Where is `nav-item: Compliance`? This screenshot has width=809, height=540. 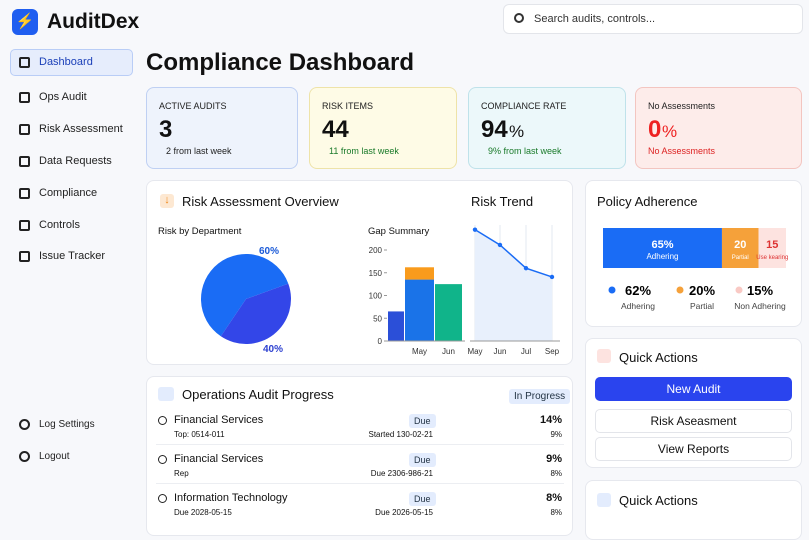 nav-item: Compliance is located at coordinates (68, 193).